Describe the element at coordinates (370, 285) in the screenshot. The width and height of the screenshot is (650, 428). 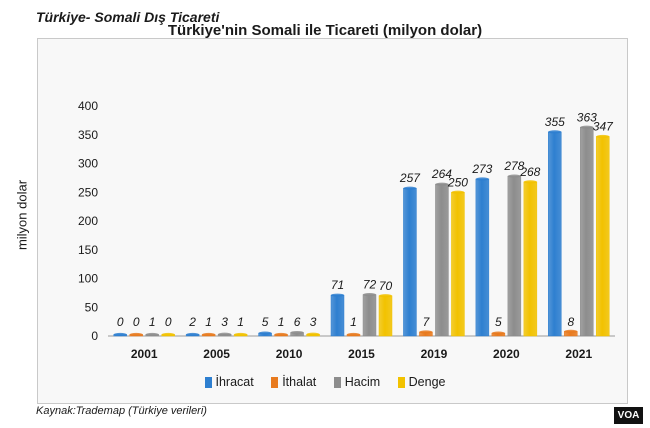
I see `data-label: 72` at that location.